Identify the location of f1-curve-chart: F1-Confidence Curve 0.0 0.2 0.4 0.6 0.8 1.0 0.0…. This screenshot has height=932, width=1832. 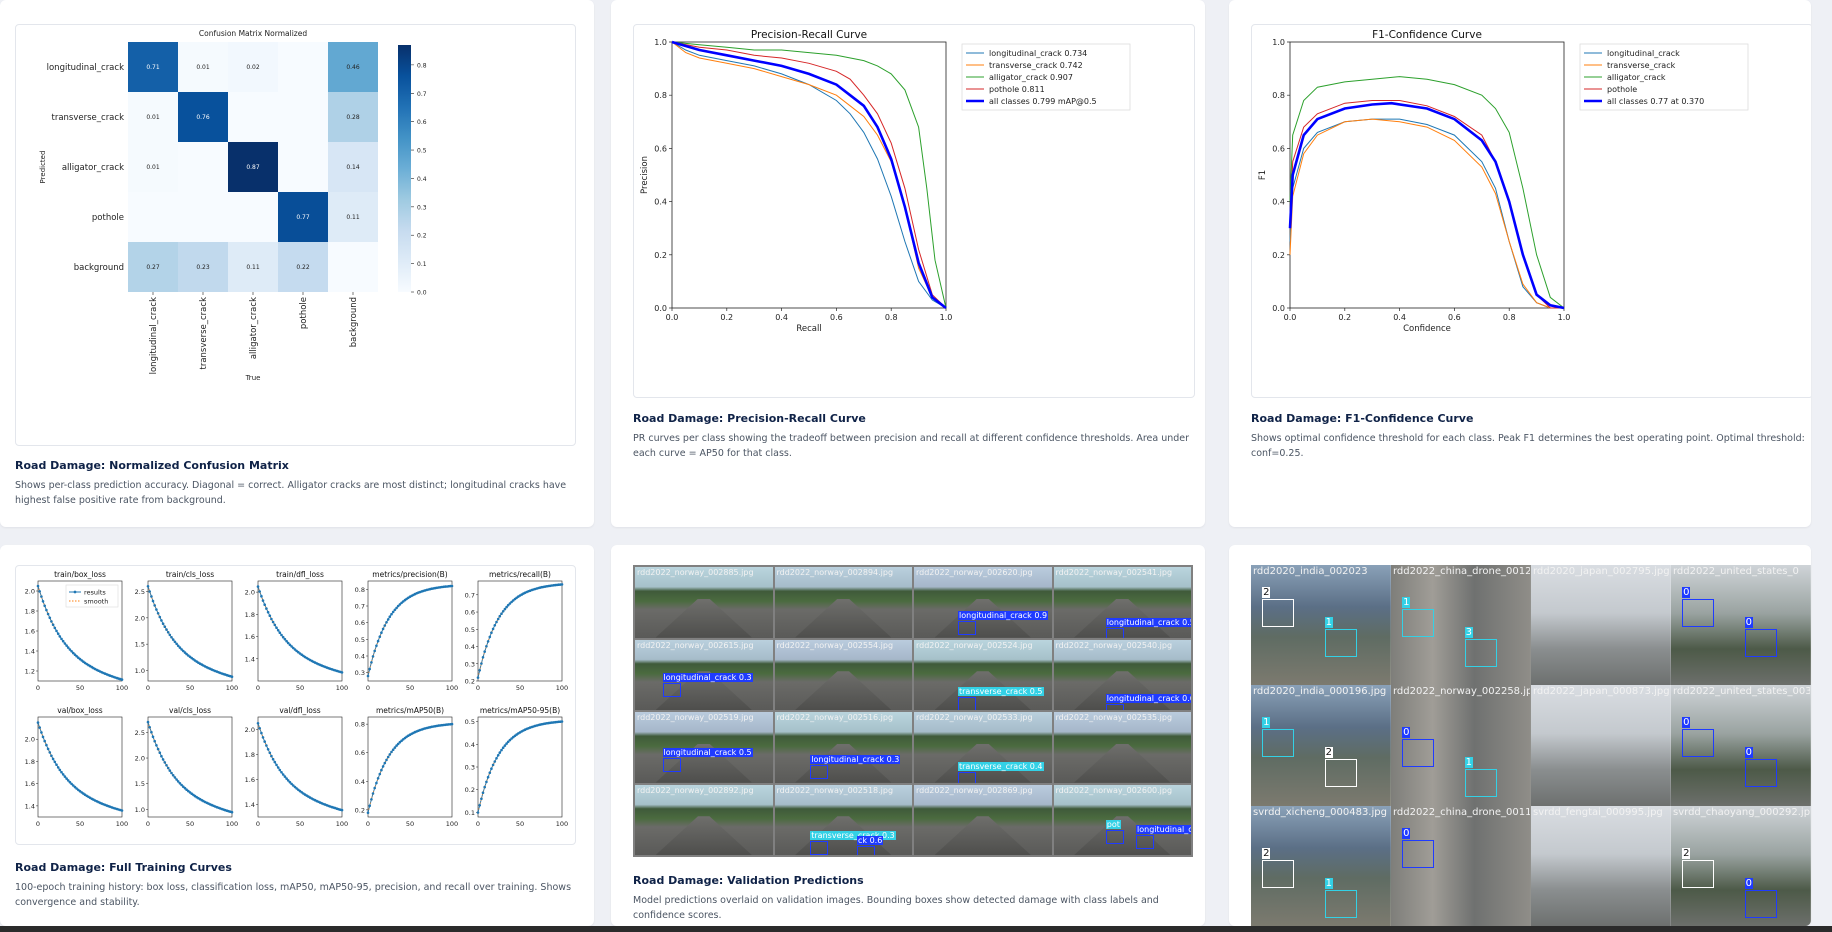
(1503, 181).